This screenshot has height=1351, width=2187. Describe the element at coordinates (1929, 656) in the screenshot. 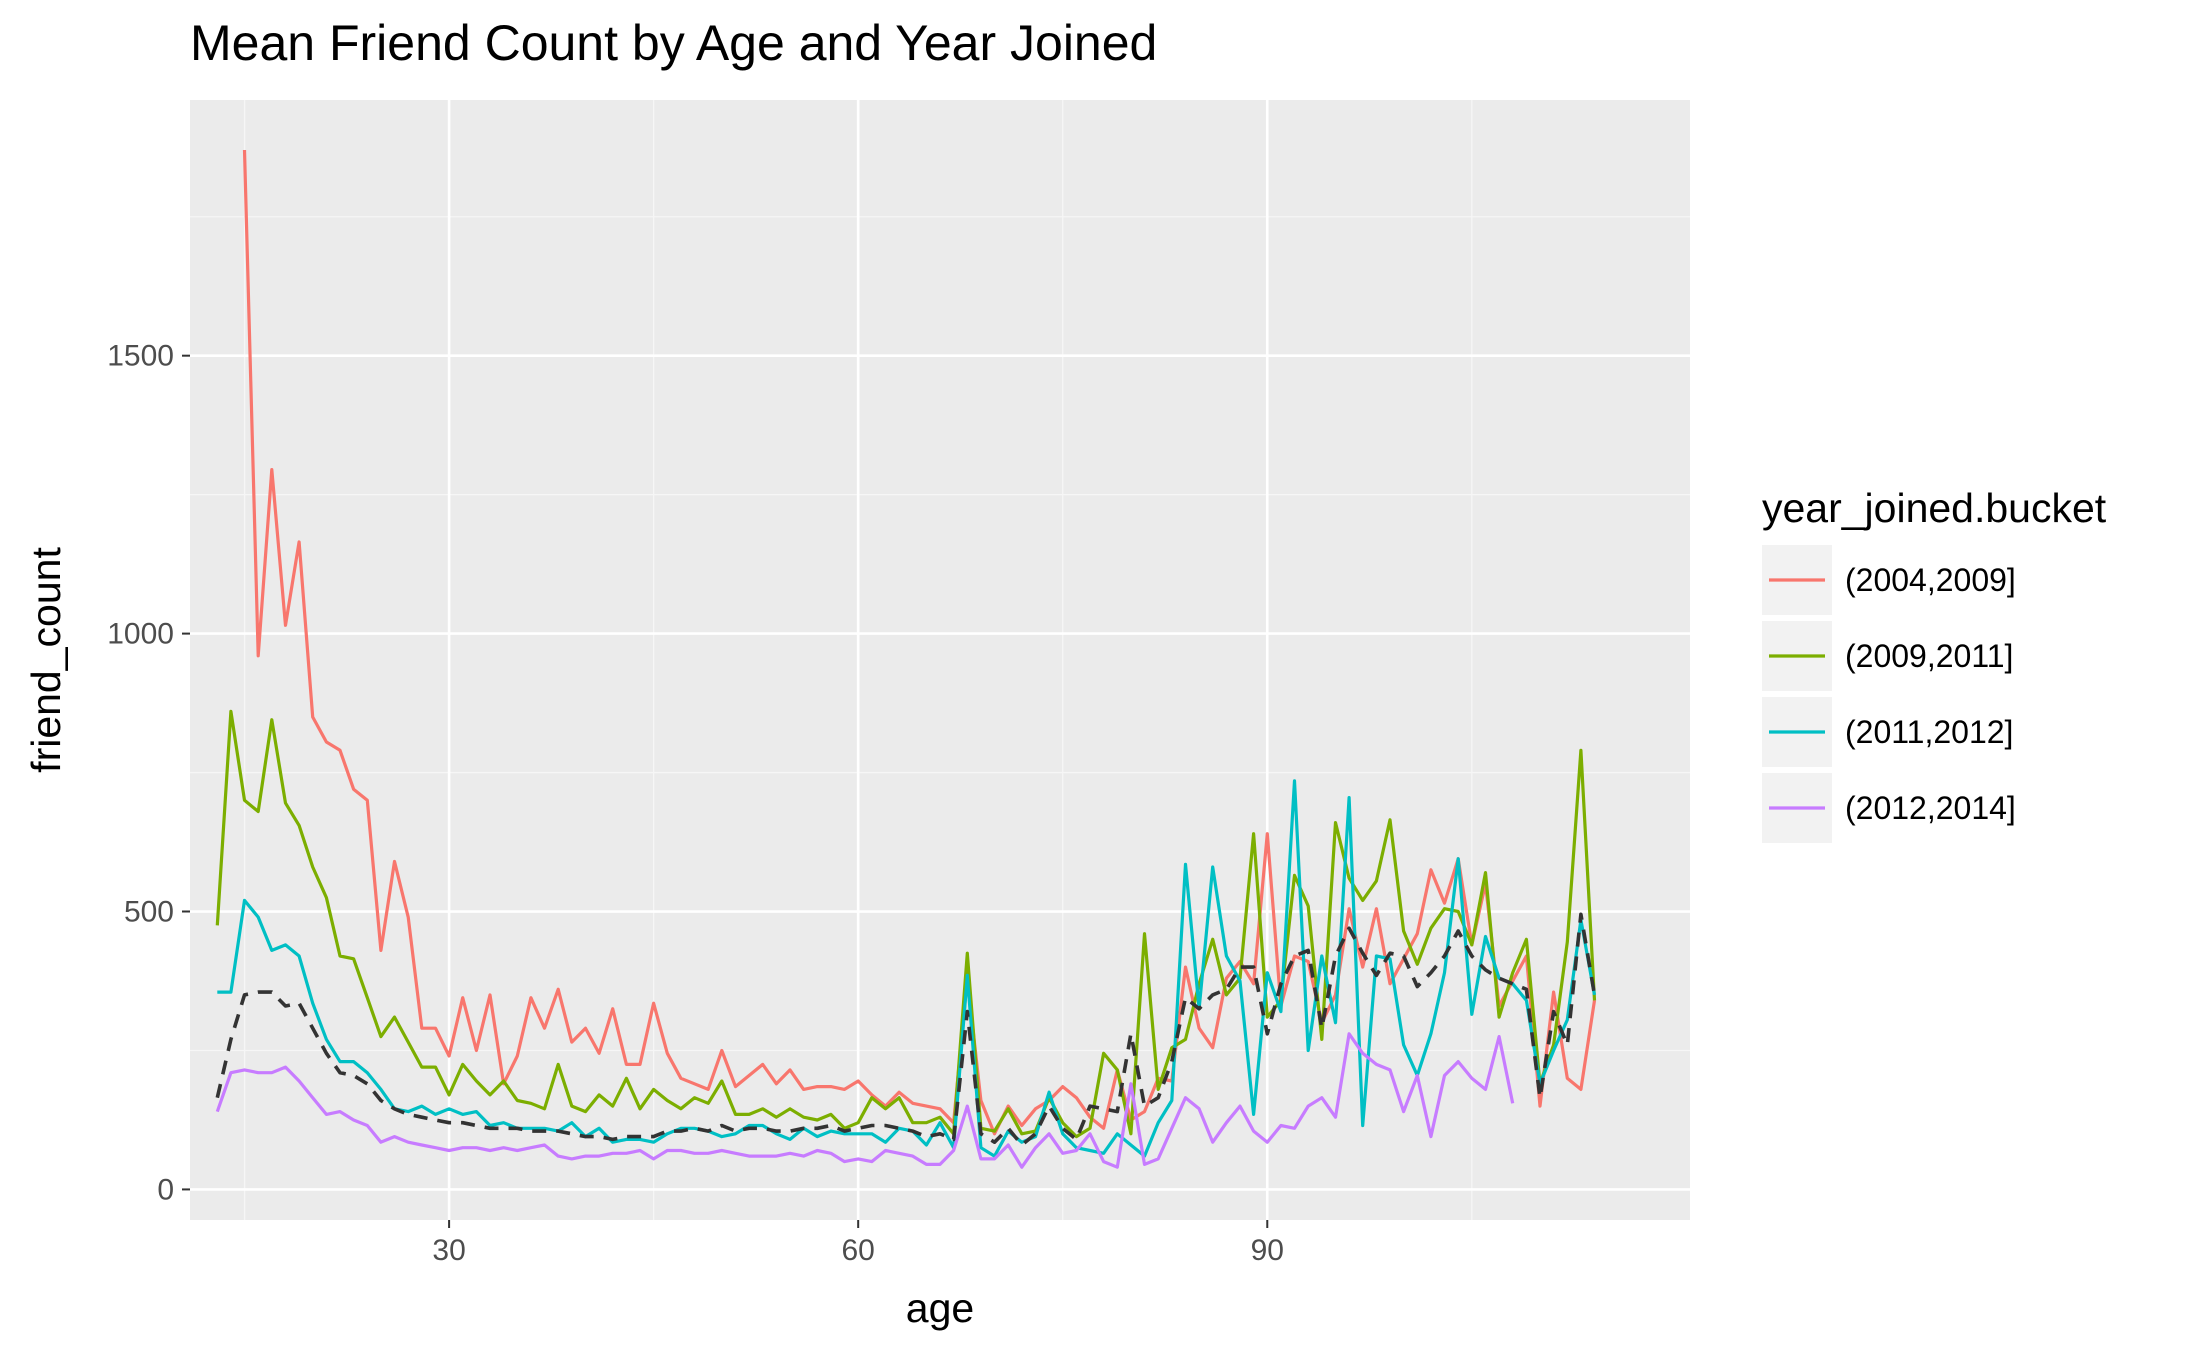

I see `legend-label: (2009,2011]` at that location.